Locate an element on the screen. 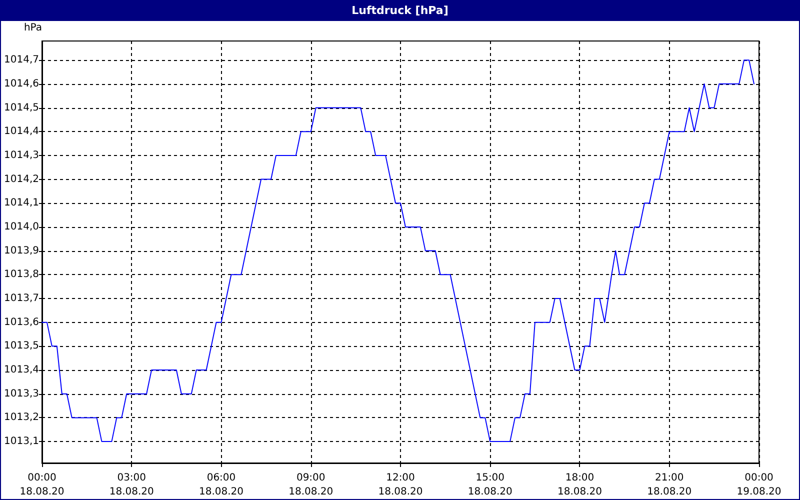  x-tick-label: 21:00 18.08.20 is located at coordinates (669, 485).